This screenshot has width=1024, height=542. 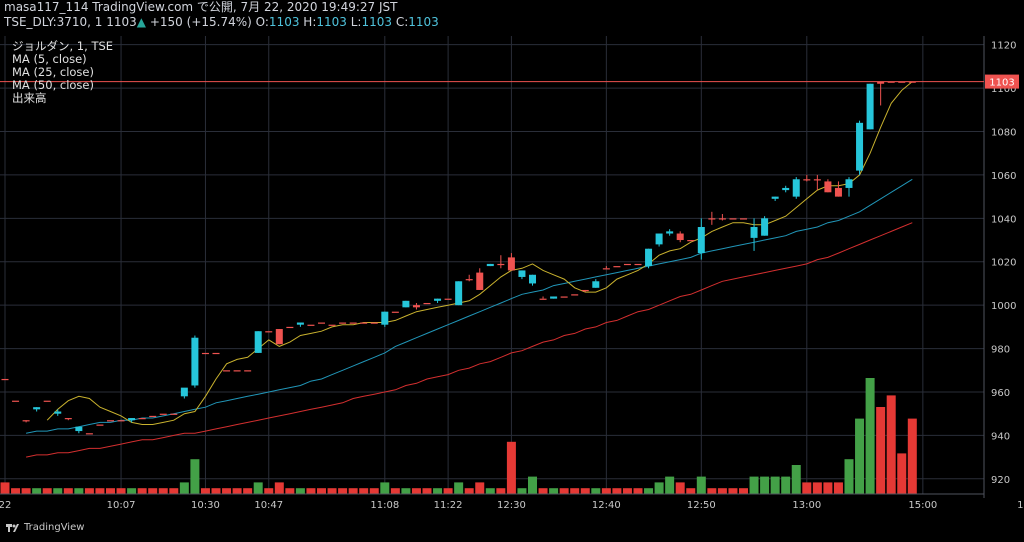 I want to click on legend-ma25: MA (25, close), so click(x=53, y=72).